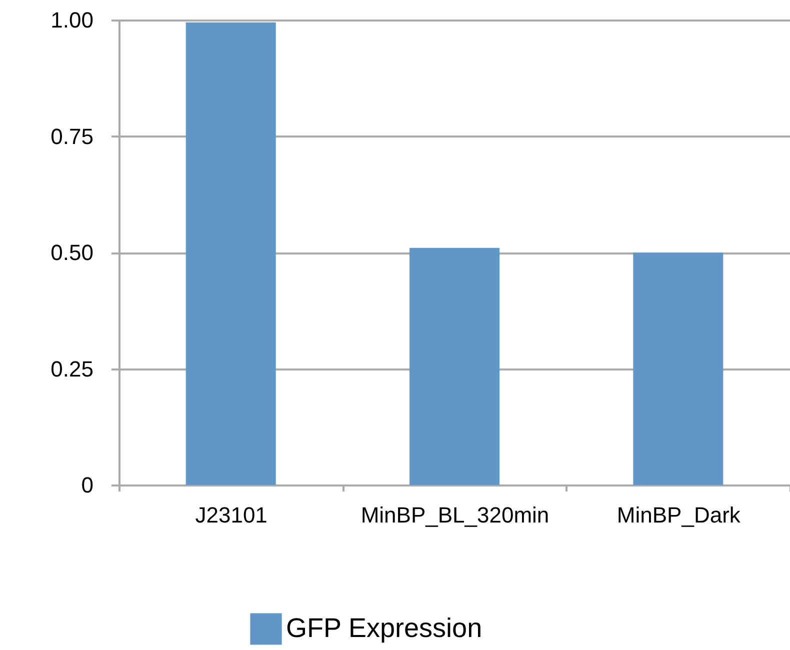  Describe the element at coordinates (87, 485) in the screenshot. I see `y-tick-label: 0` at that location.